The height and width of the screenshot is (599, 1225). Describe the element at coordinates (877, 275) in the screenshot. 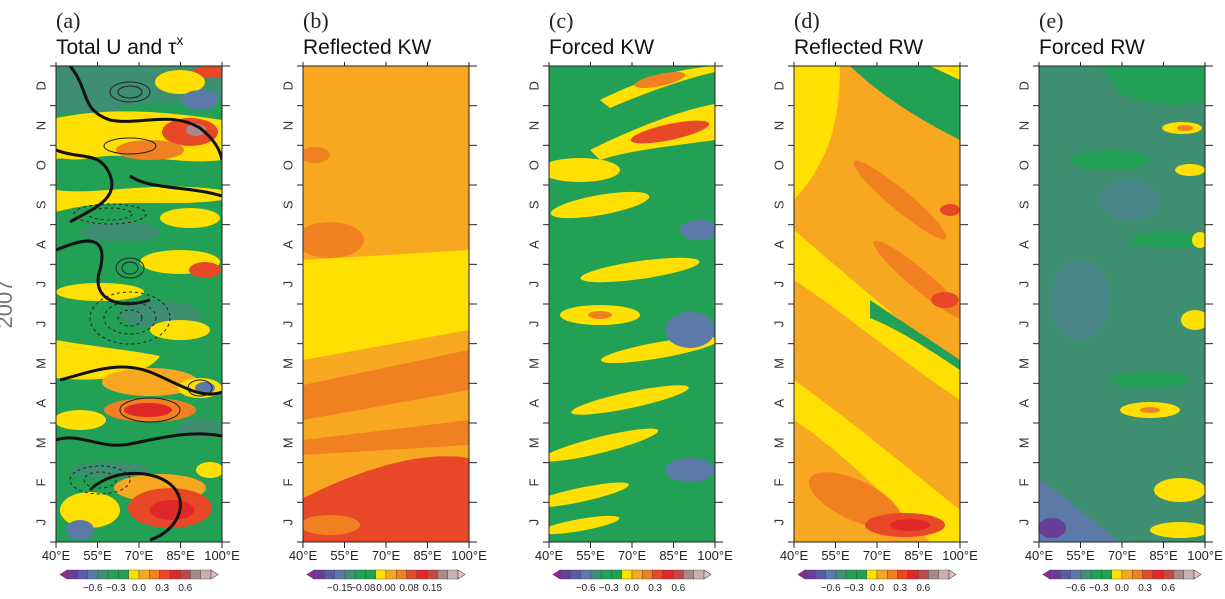

I see `panel-d: (d) Reflected RW` at that location.